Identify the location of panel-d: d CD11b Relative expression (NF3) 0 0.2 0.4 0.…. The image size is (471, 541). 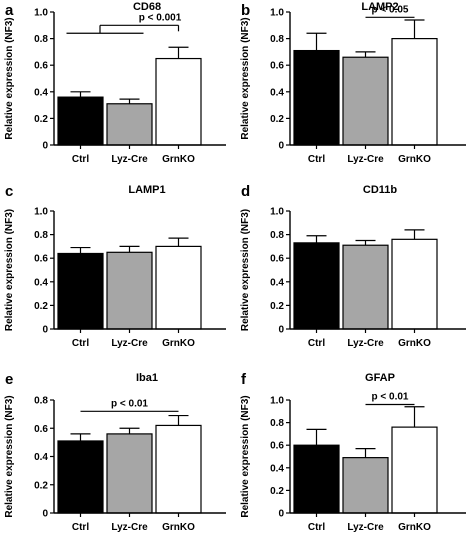
(353, 266).